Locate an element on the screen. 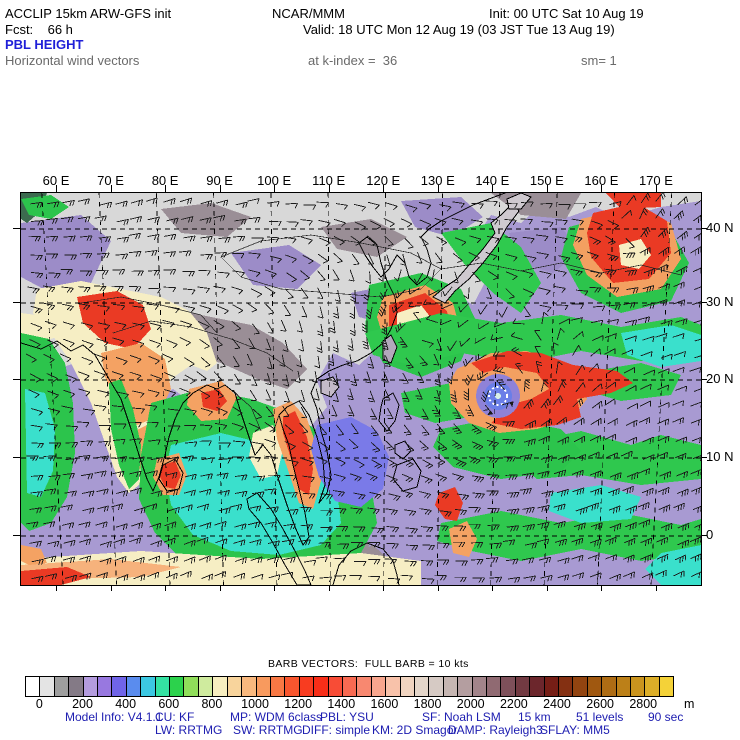 The height and width of the screenshot is (740, 740). model-info-item: SFLAY: MM5 is located at coordinates (575, 730).